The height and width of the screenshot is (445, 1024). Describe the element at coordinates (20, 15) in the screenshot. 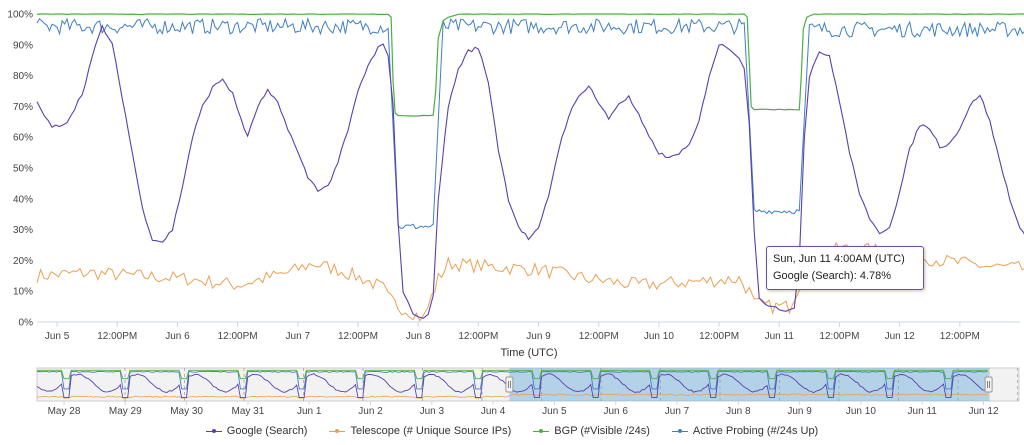

I see `y-tick-label: 100%` at that location.